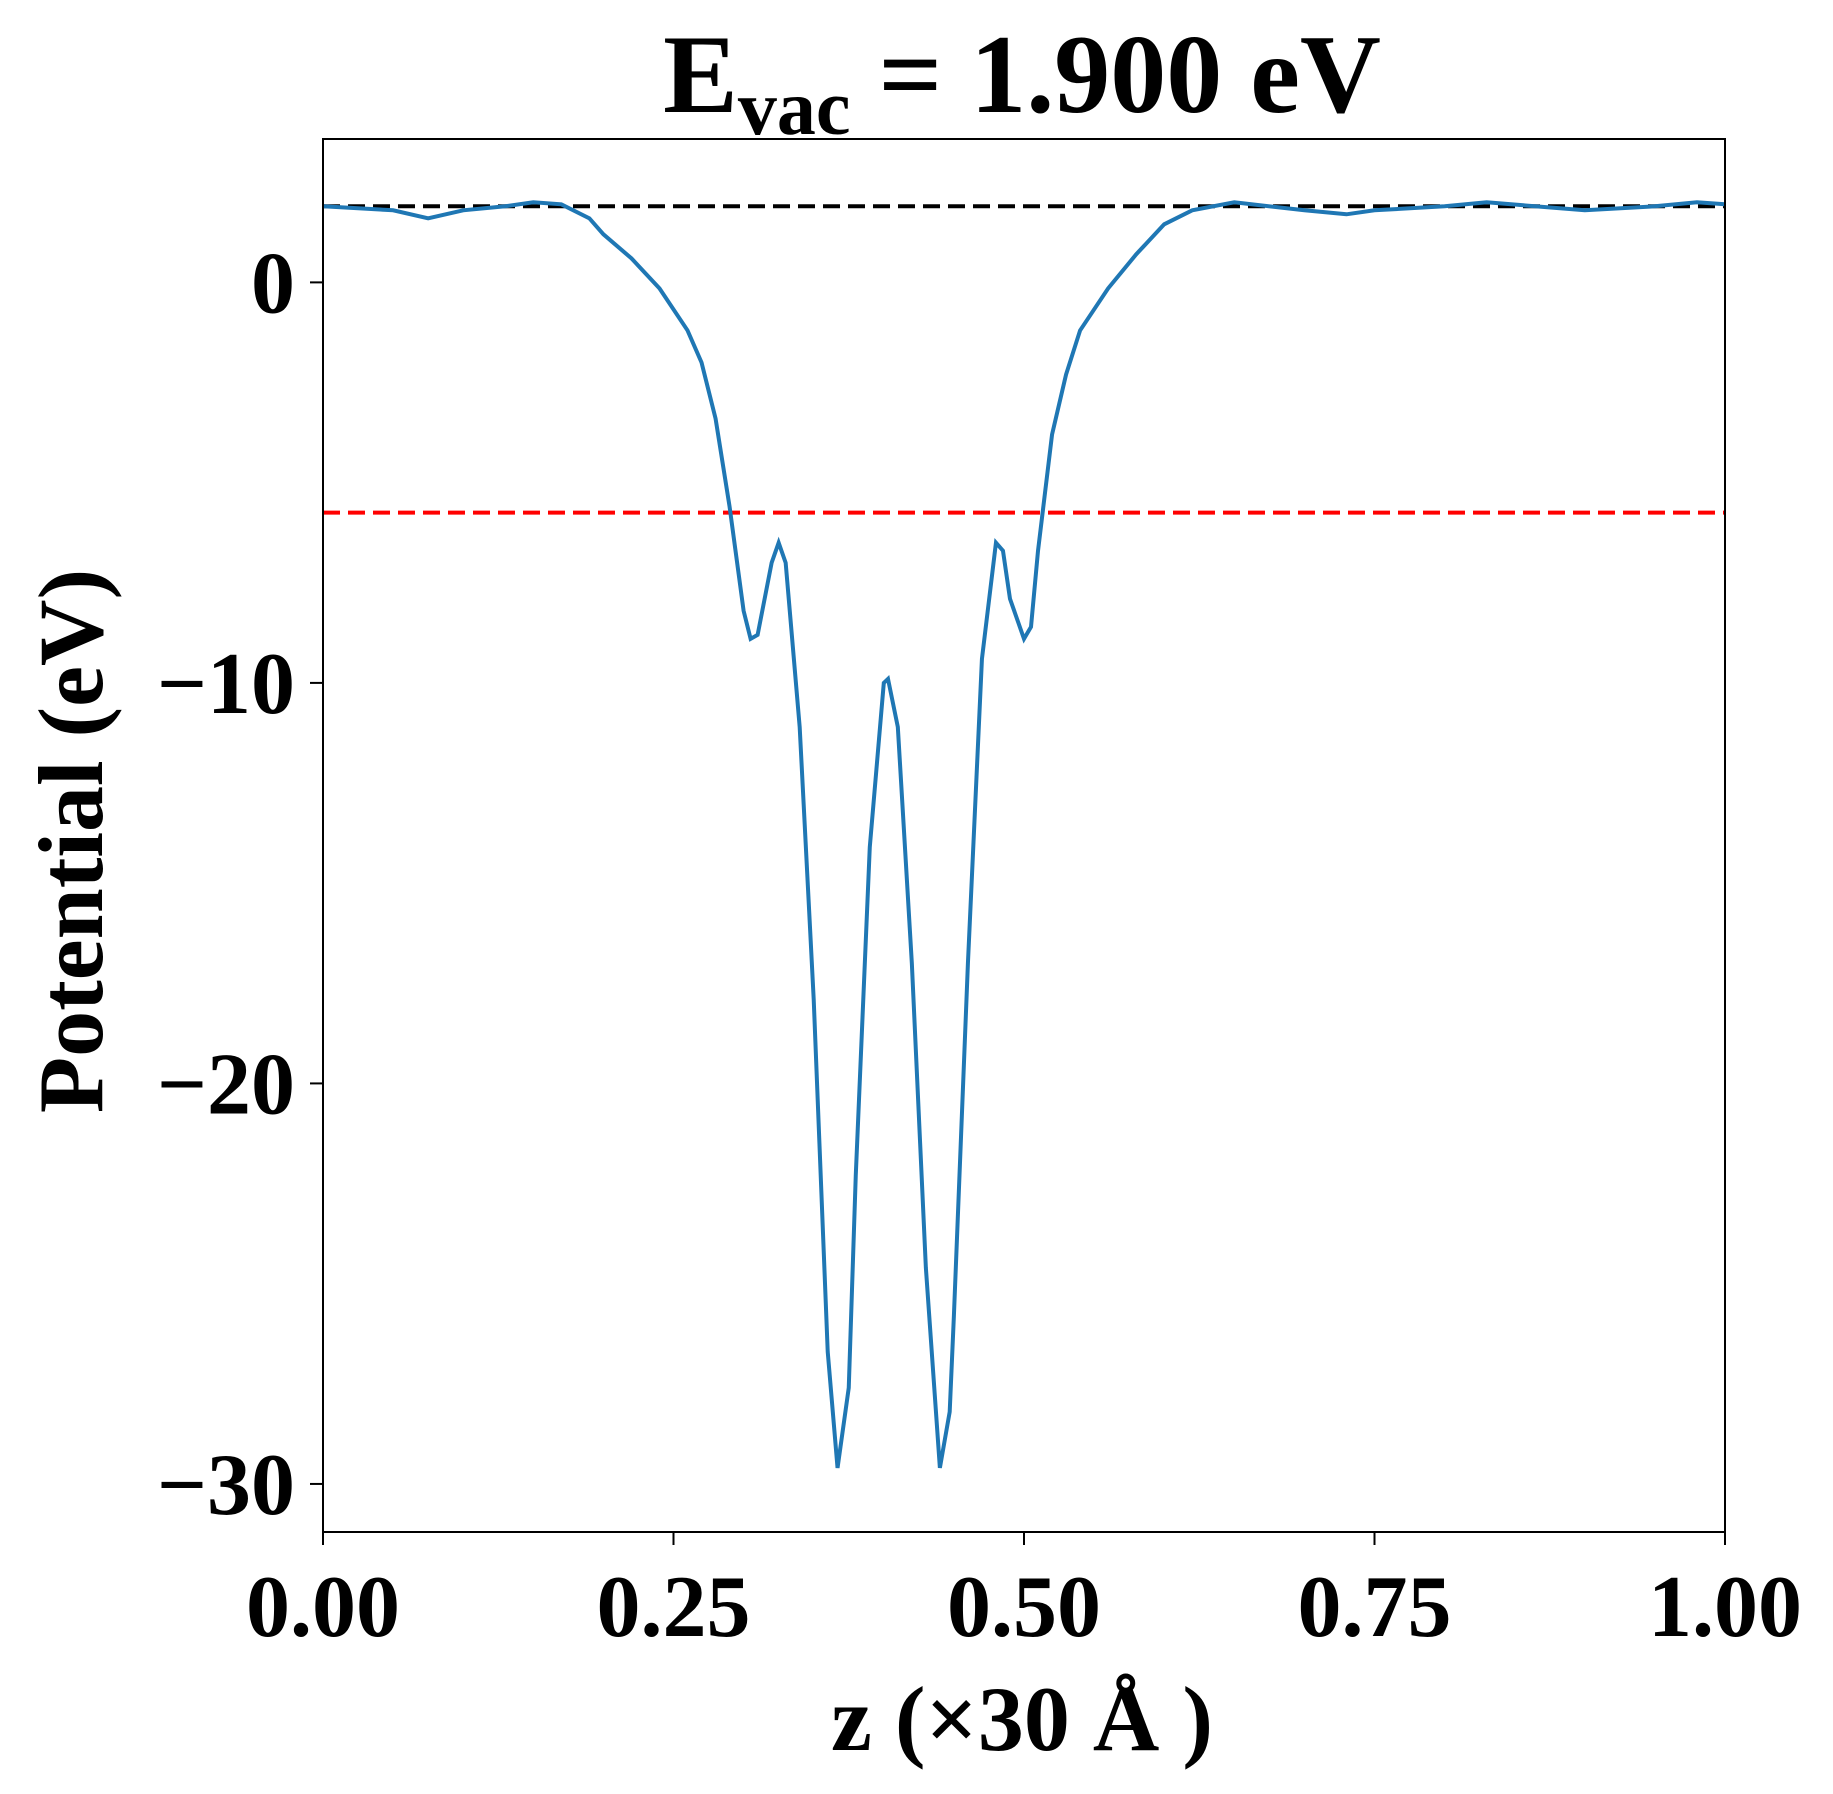  What do you see at coordinates (1024, 1607) in the screenshot?
I see `x-tick-label: 0.50` at bounding box center [1024, 1607].